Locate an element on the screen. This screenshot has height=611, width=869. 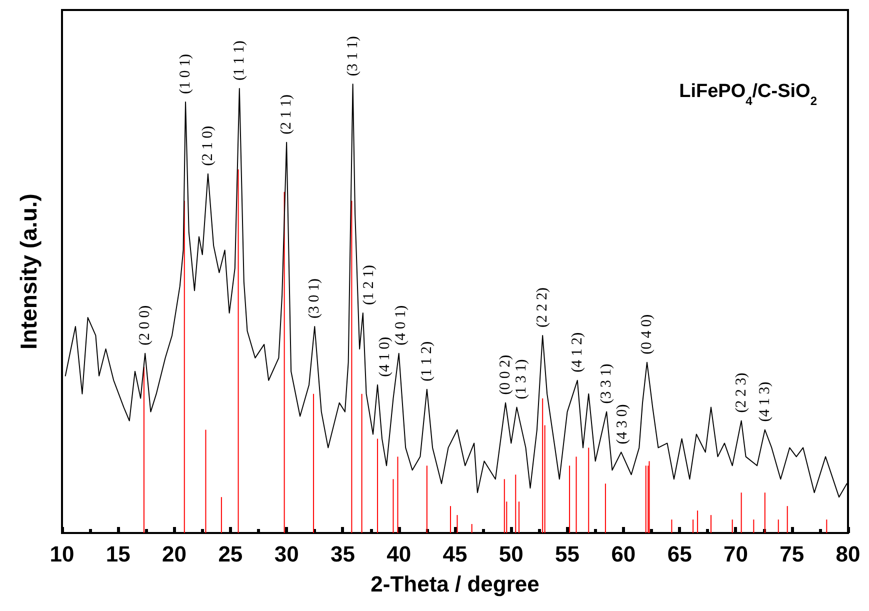
annotation: (1 0 1) is located at coordinates (186, 74).